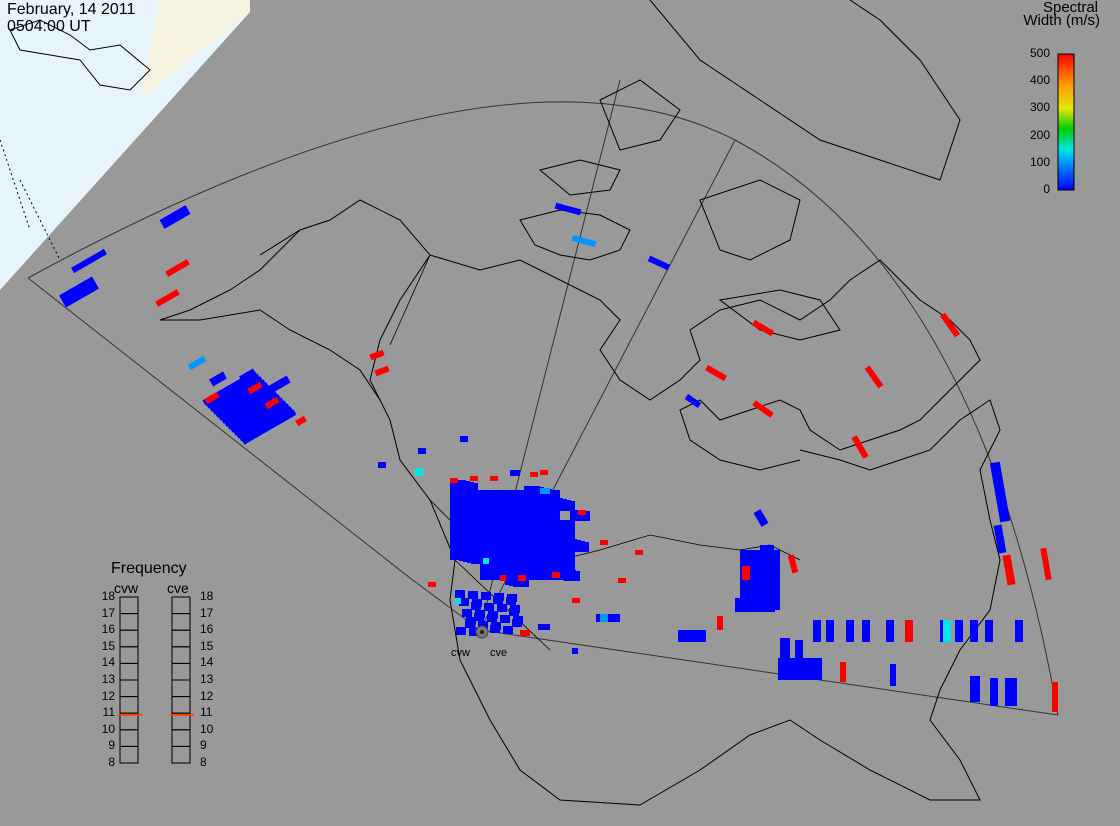  What do you see at coordinates (207, 645) in the screenshot?
I see `frequency-tick-right: 15` at bounding box center [207, 645].